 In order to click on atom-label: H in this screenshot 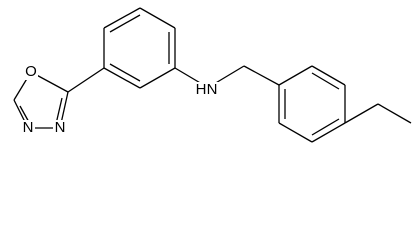, I will do `click(201, 89)`.